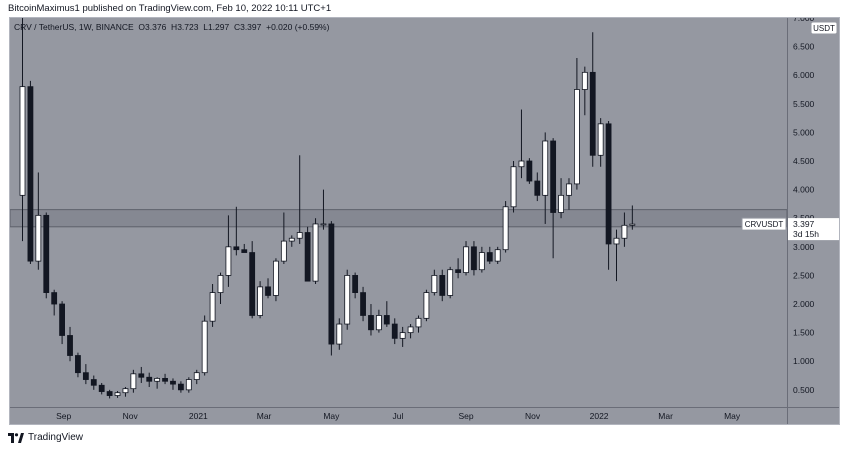 The width and height of the screenshot is (850, 449). I want to click on price-tag-value: 3.397, so click(804, 224).